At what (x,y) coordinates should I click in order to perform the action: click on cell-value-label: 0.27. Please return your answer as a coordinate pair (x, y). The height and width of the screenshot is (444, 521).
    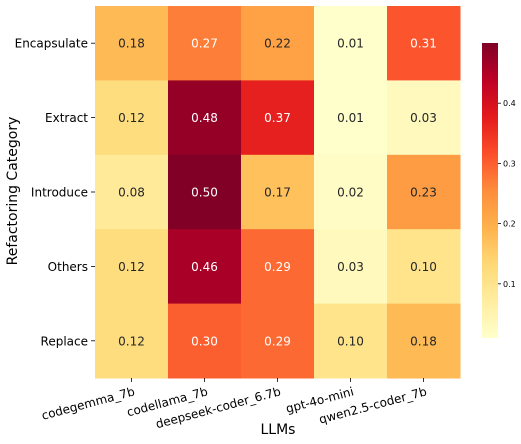
    Looking at the image, I should click on (204, 44).